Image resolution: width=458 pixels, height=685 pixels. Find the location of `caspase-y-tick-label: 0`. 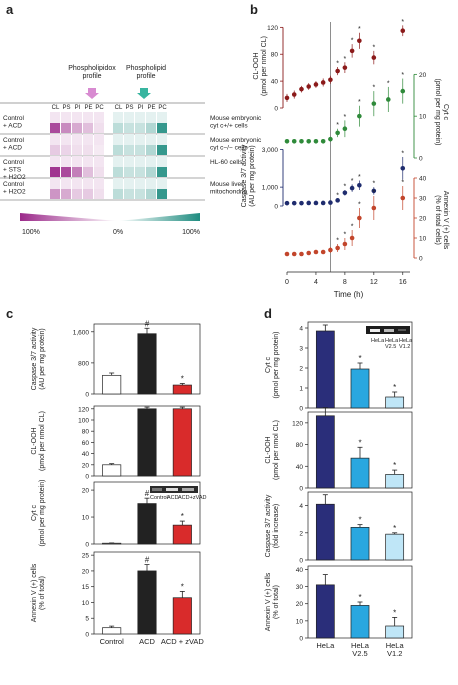

caspase-y-tick-label: 0 is located at coordinates (276, 207).